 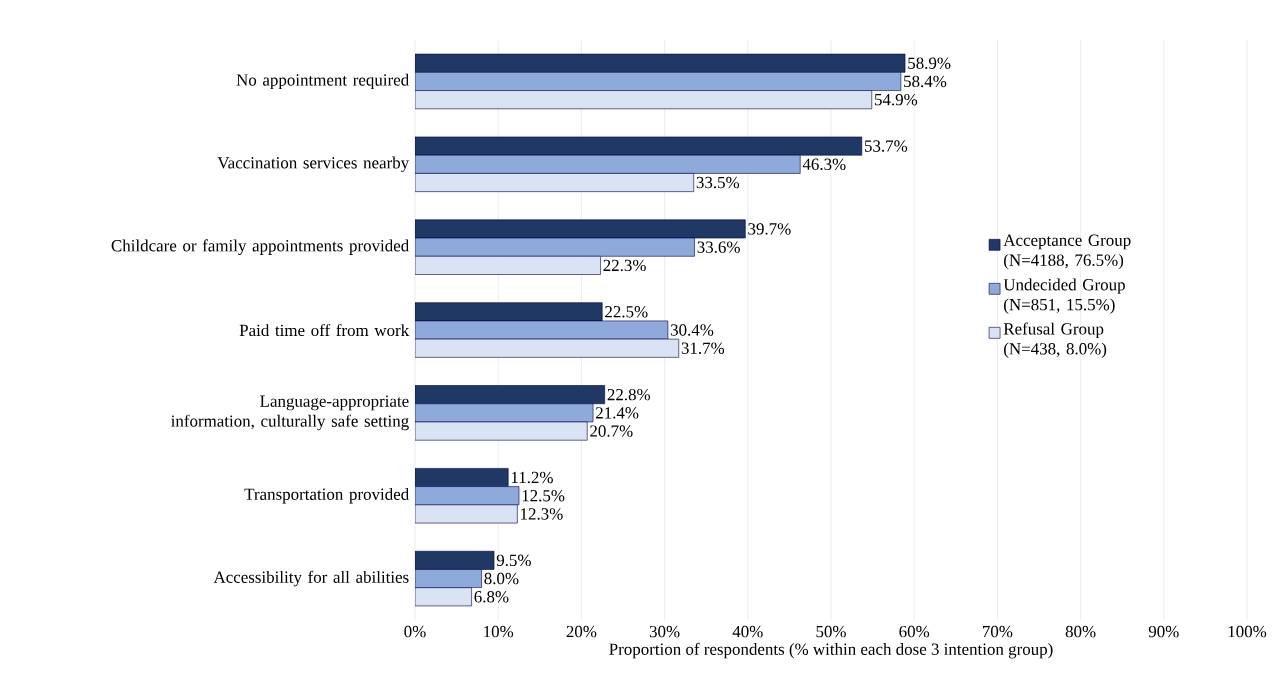 I want to click on data-label: 53.7%, so click(x=886, y=146).